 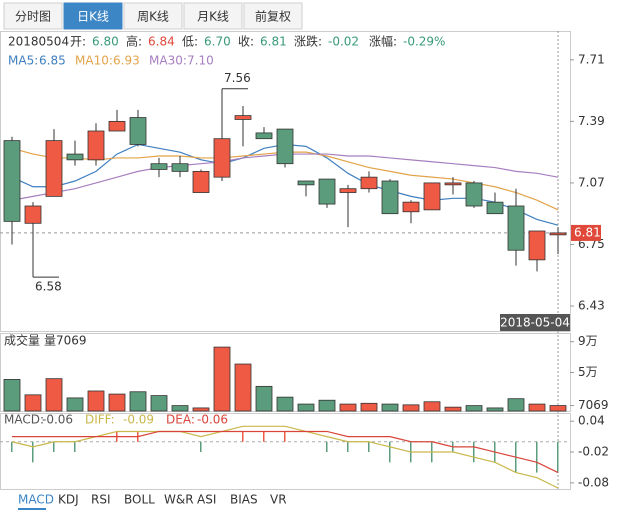 I want to click on y-tick-label: 7069, so click(x=593, y=405).